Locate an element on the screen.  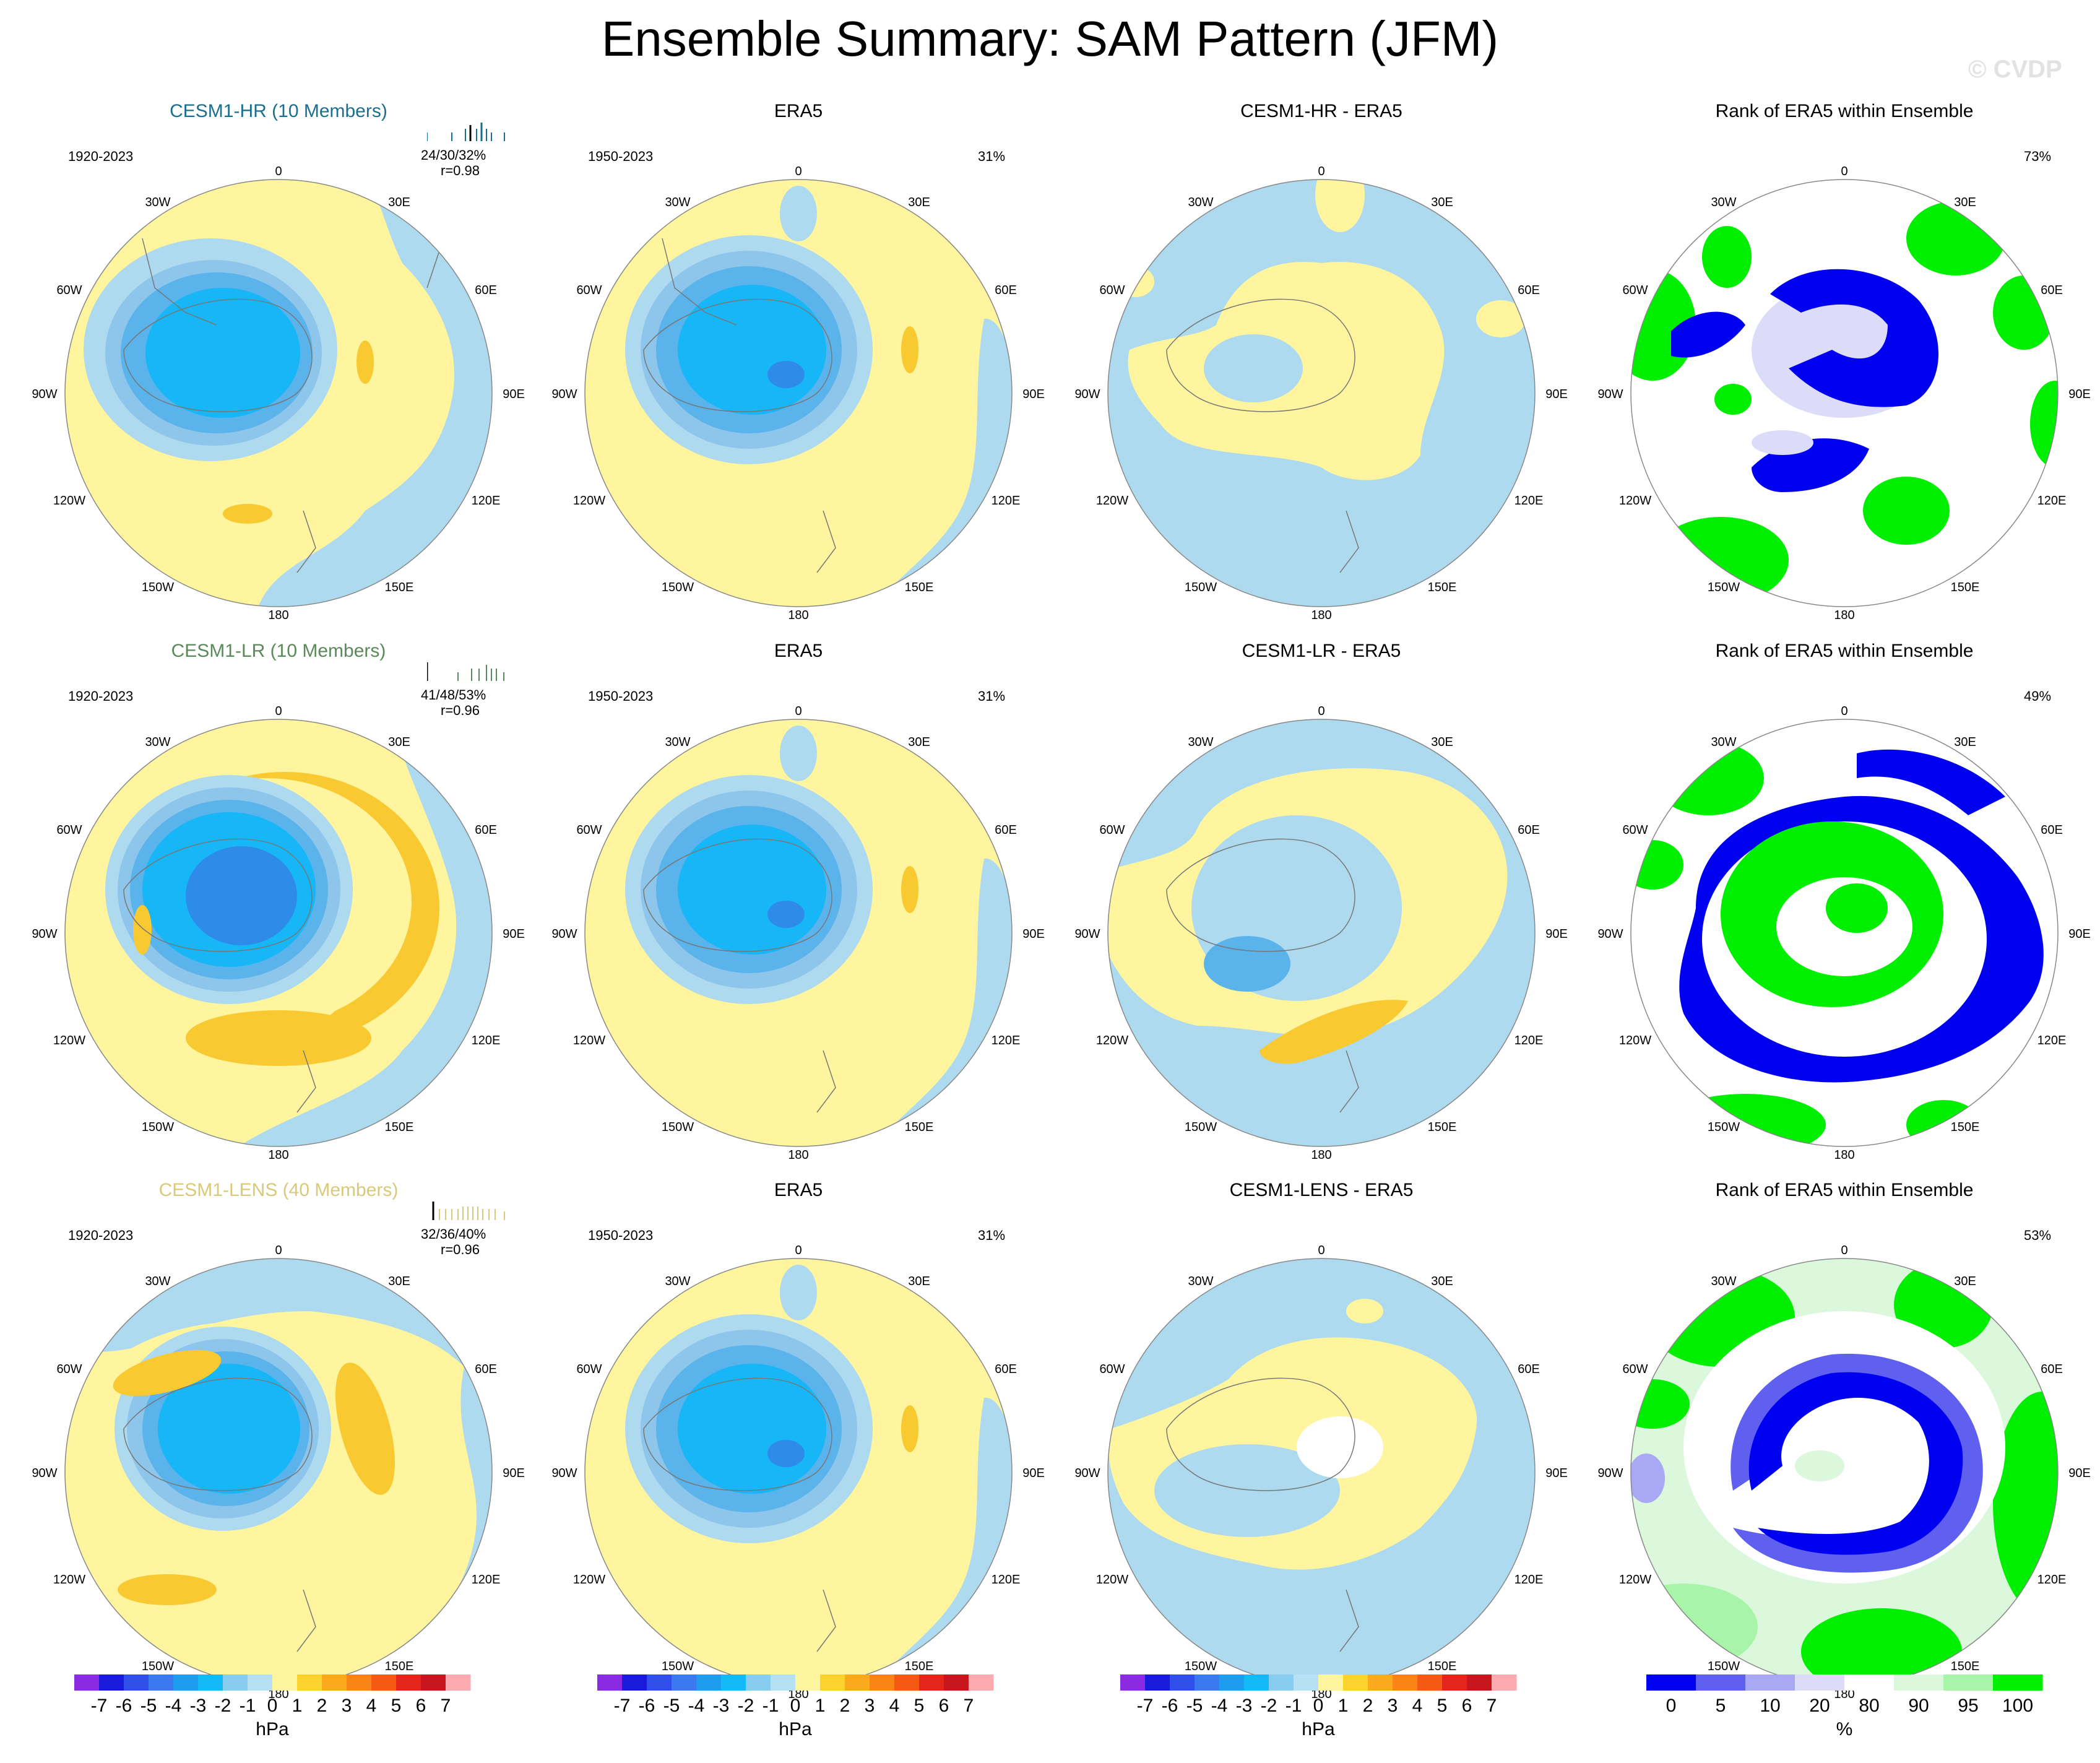
colorbar-tick-label: -5 is located at coordinates (1194, 1706).